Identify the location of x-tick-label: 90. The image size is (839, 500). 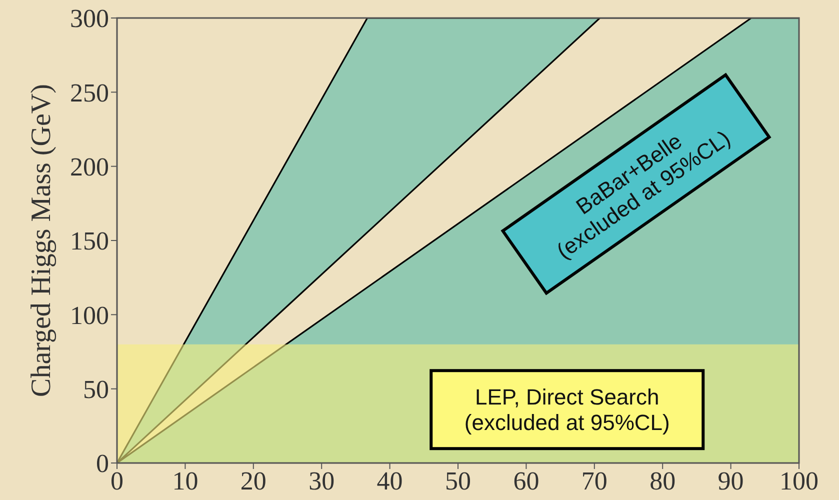
(731, 481).